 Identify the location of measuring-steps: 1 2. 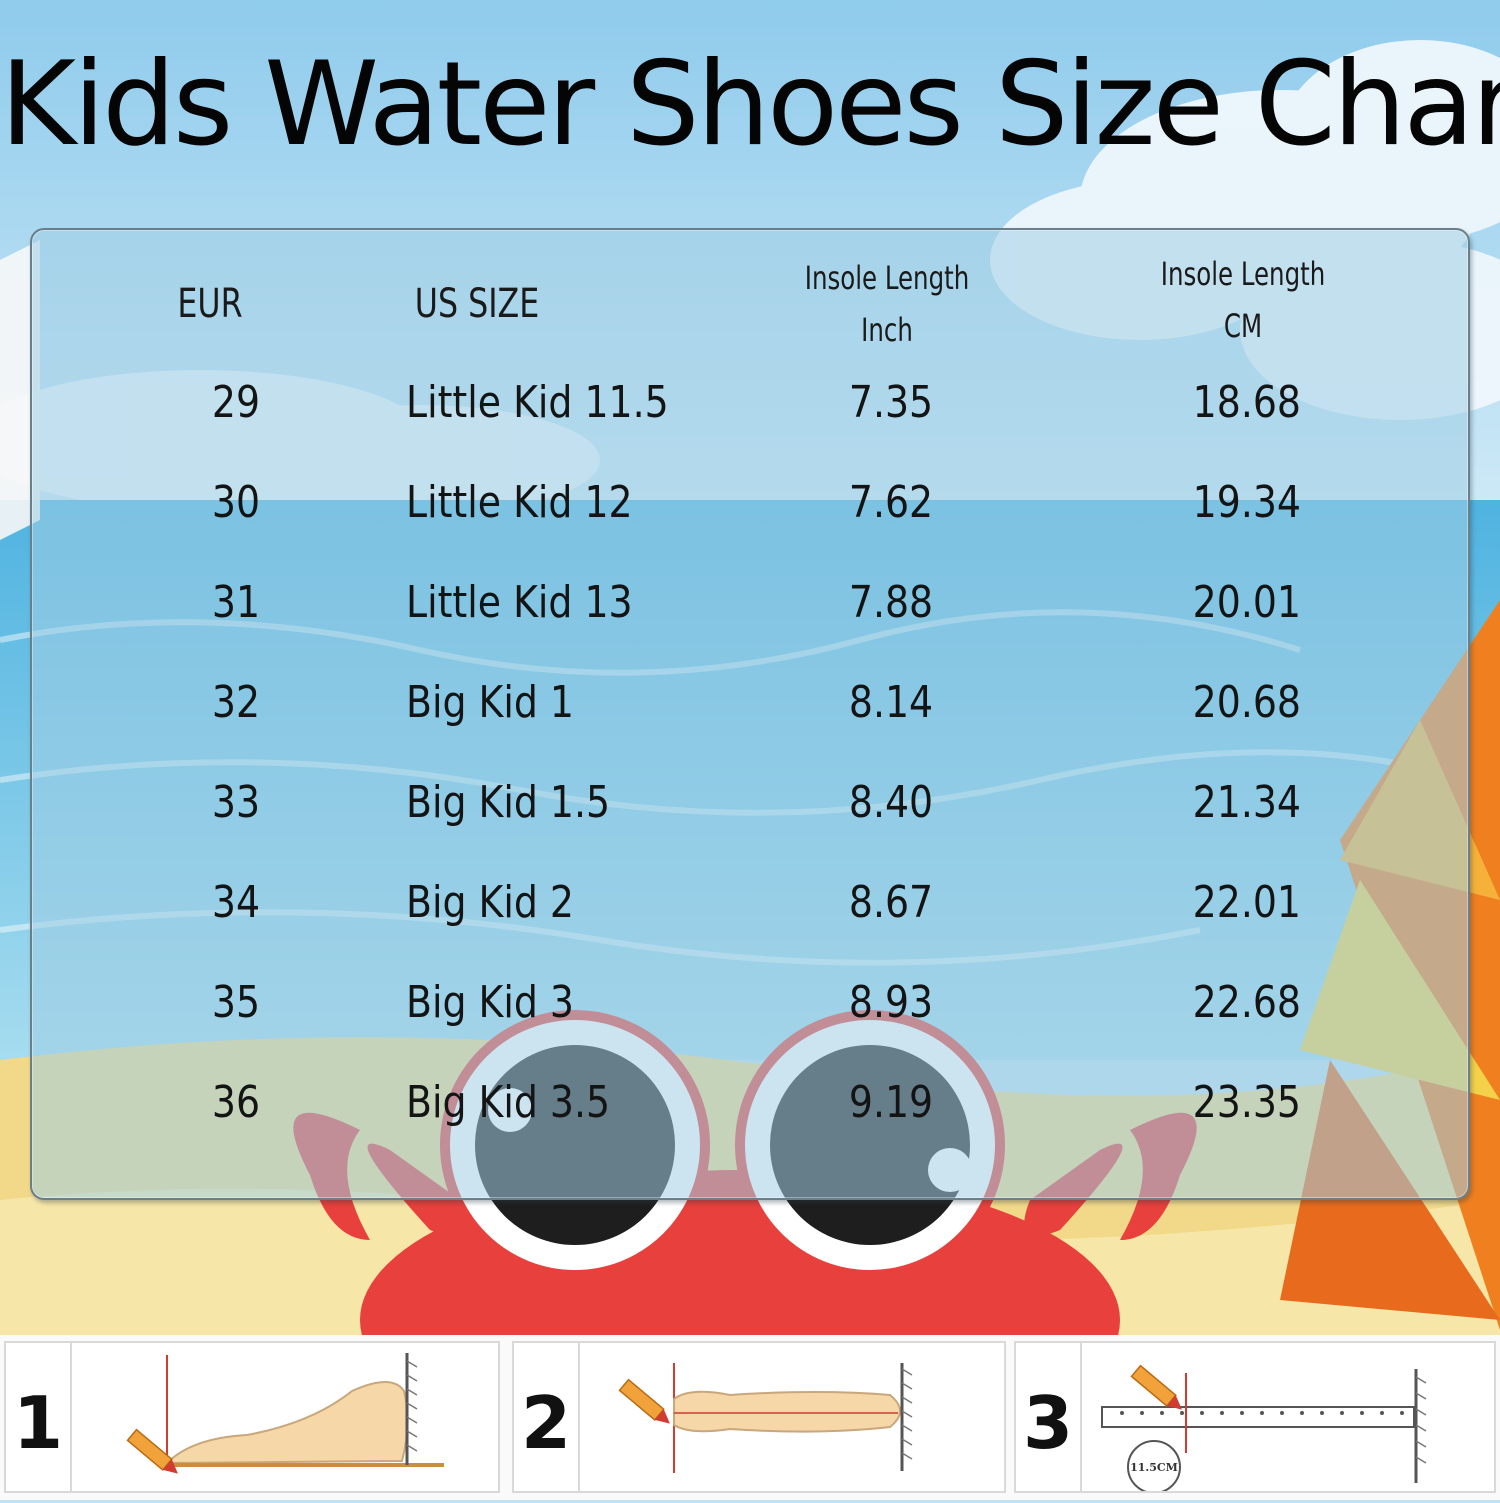
(750, 1417).